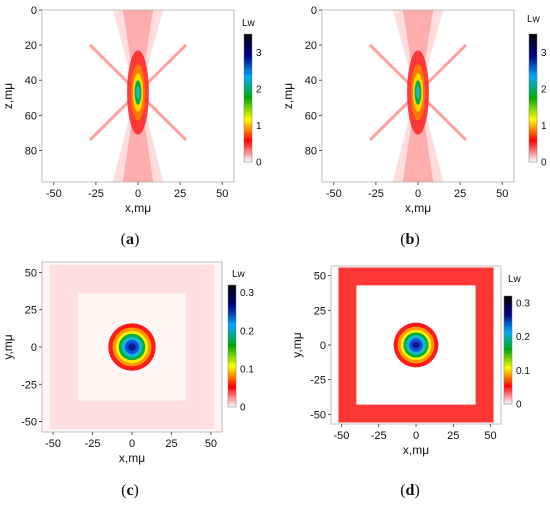 The height and width of the screenshot is (506, 550). I want to click on panel-label: (a), so click(130, 239).